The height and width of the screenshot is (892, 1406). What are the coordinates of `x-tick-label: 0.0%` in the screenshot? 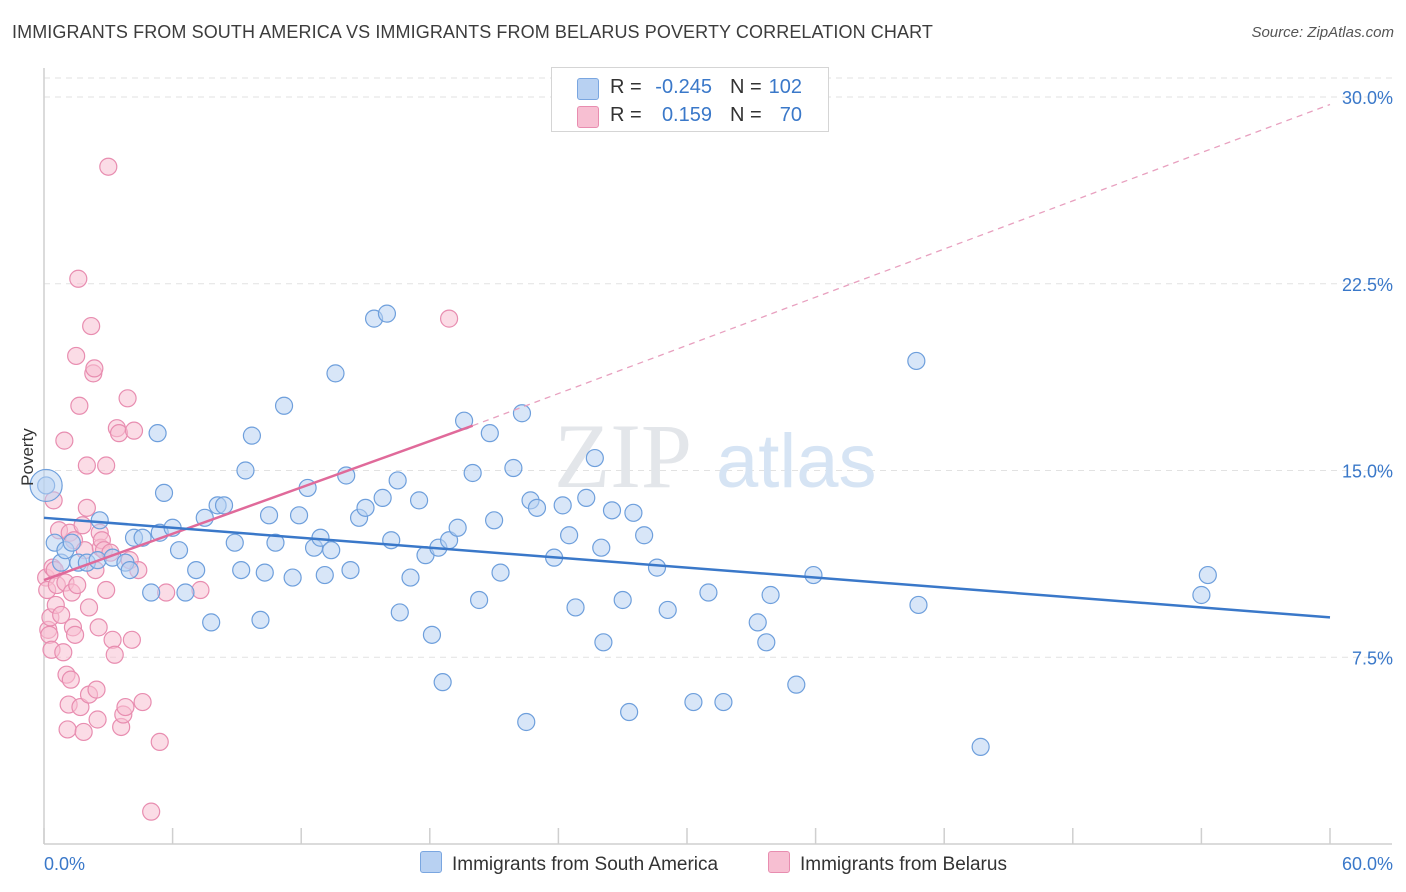 It's located at (64, 864).